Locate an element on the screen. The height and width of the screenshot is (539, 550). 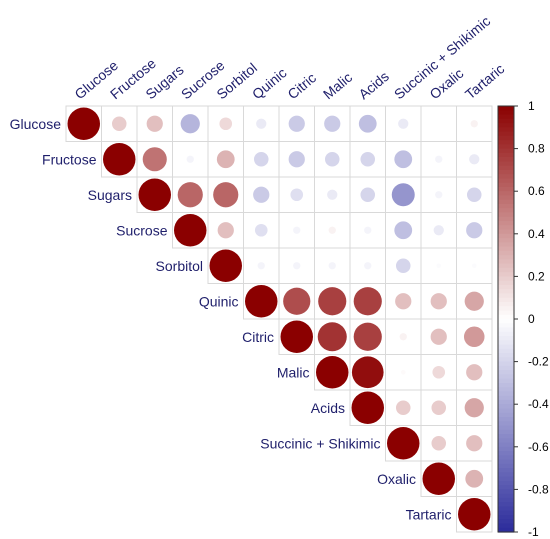
colorbar-tick-label: 0 is located at coordinates (531, 319).